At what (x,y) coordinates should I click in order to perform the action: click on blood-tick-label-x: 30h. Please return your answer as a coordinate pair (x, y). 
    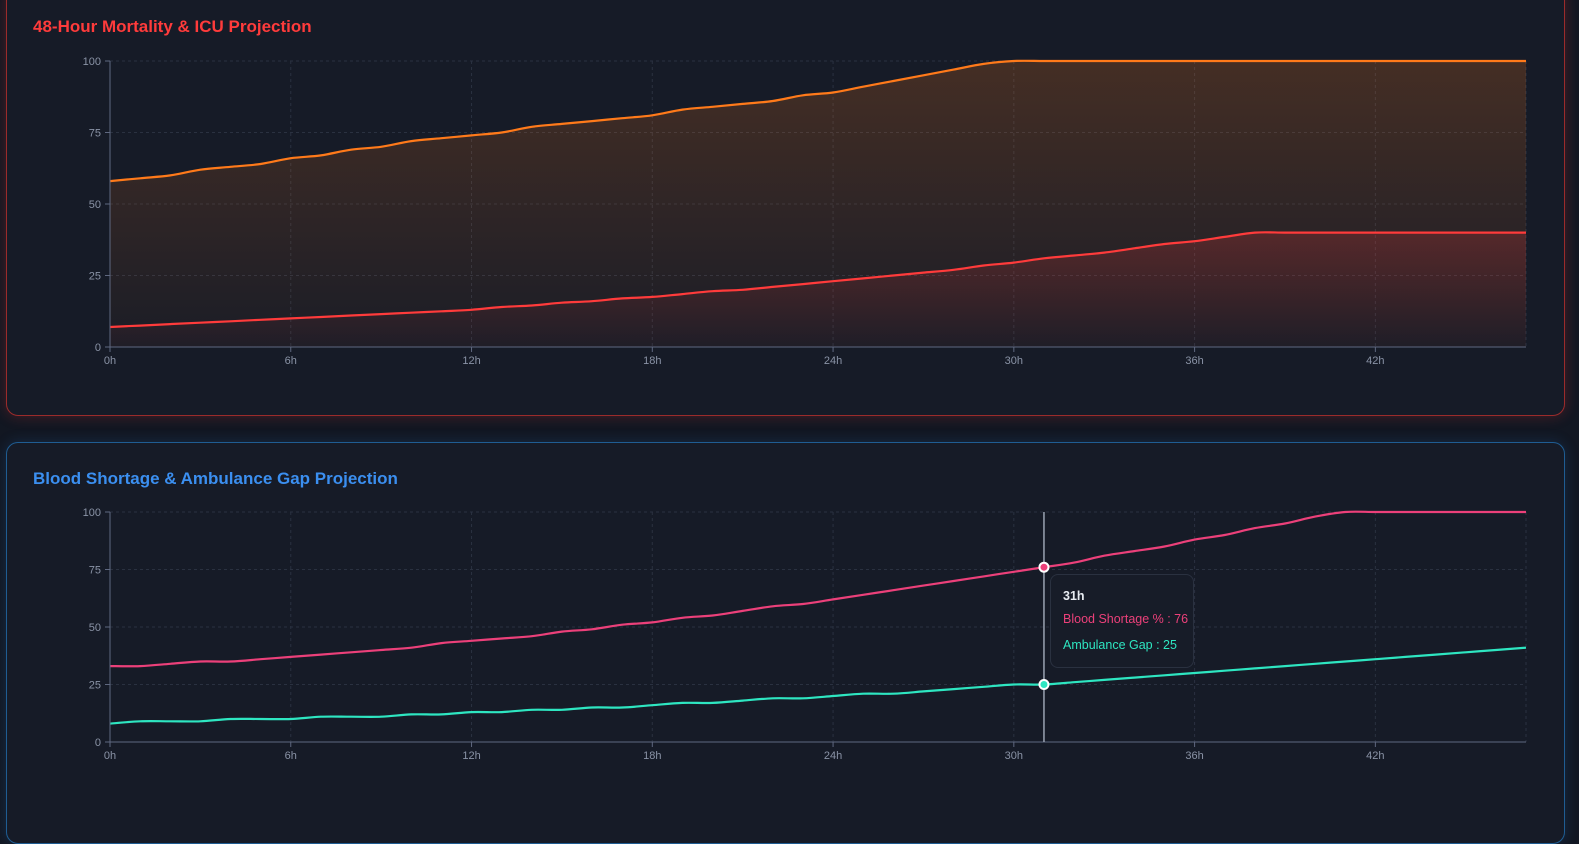
    Looking at the image, I should click on (1014, 756).